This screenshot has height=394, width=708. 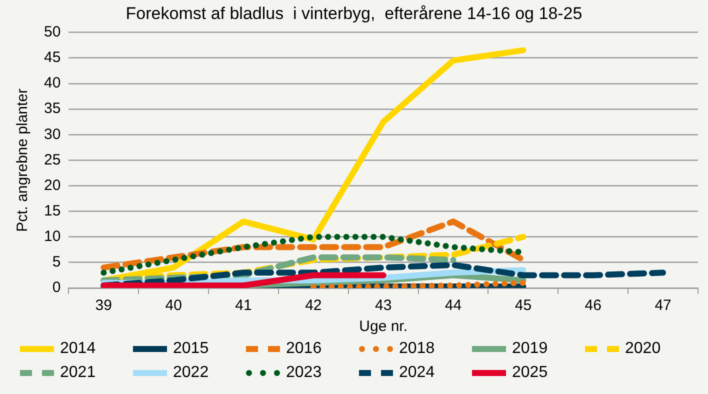 I want to click on y-tick-label: 50, so click(x=52, y=32).